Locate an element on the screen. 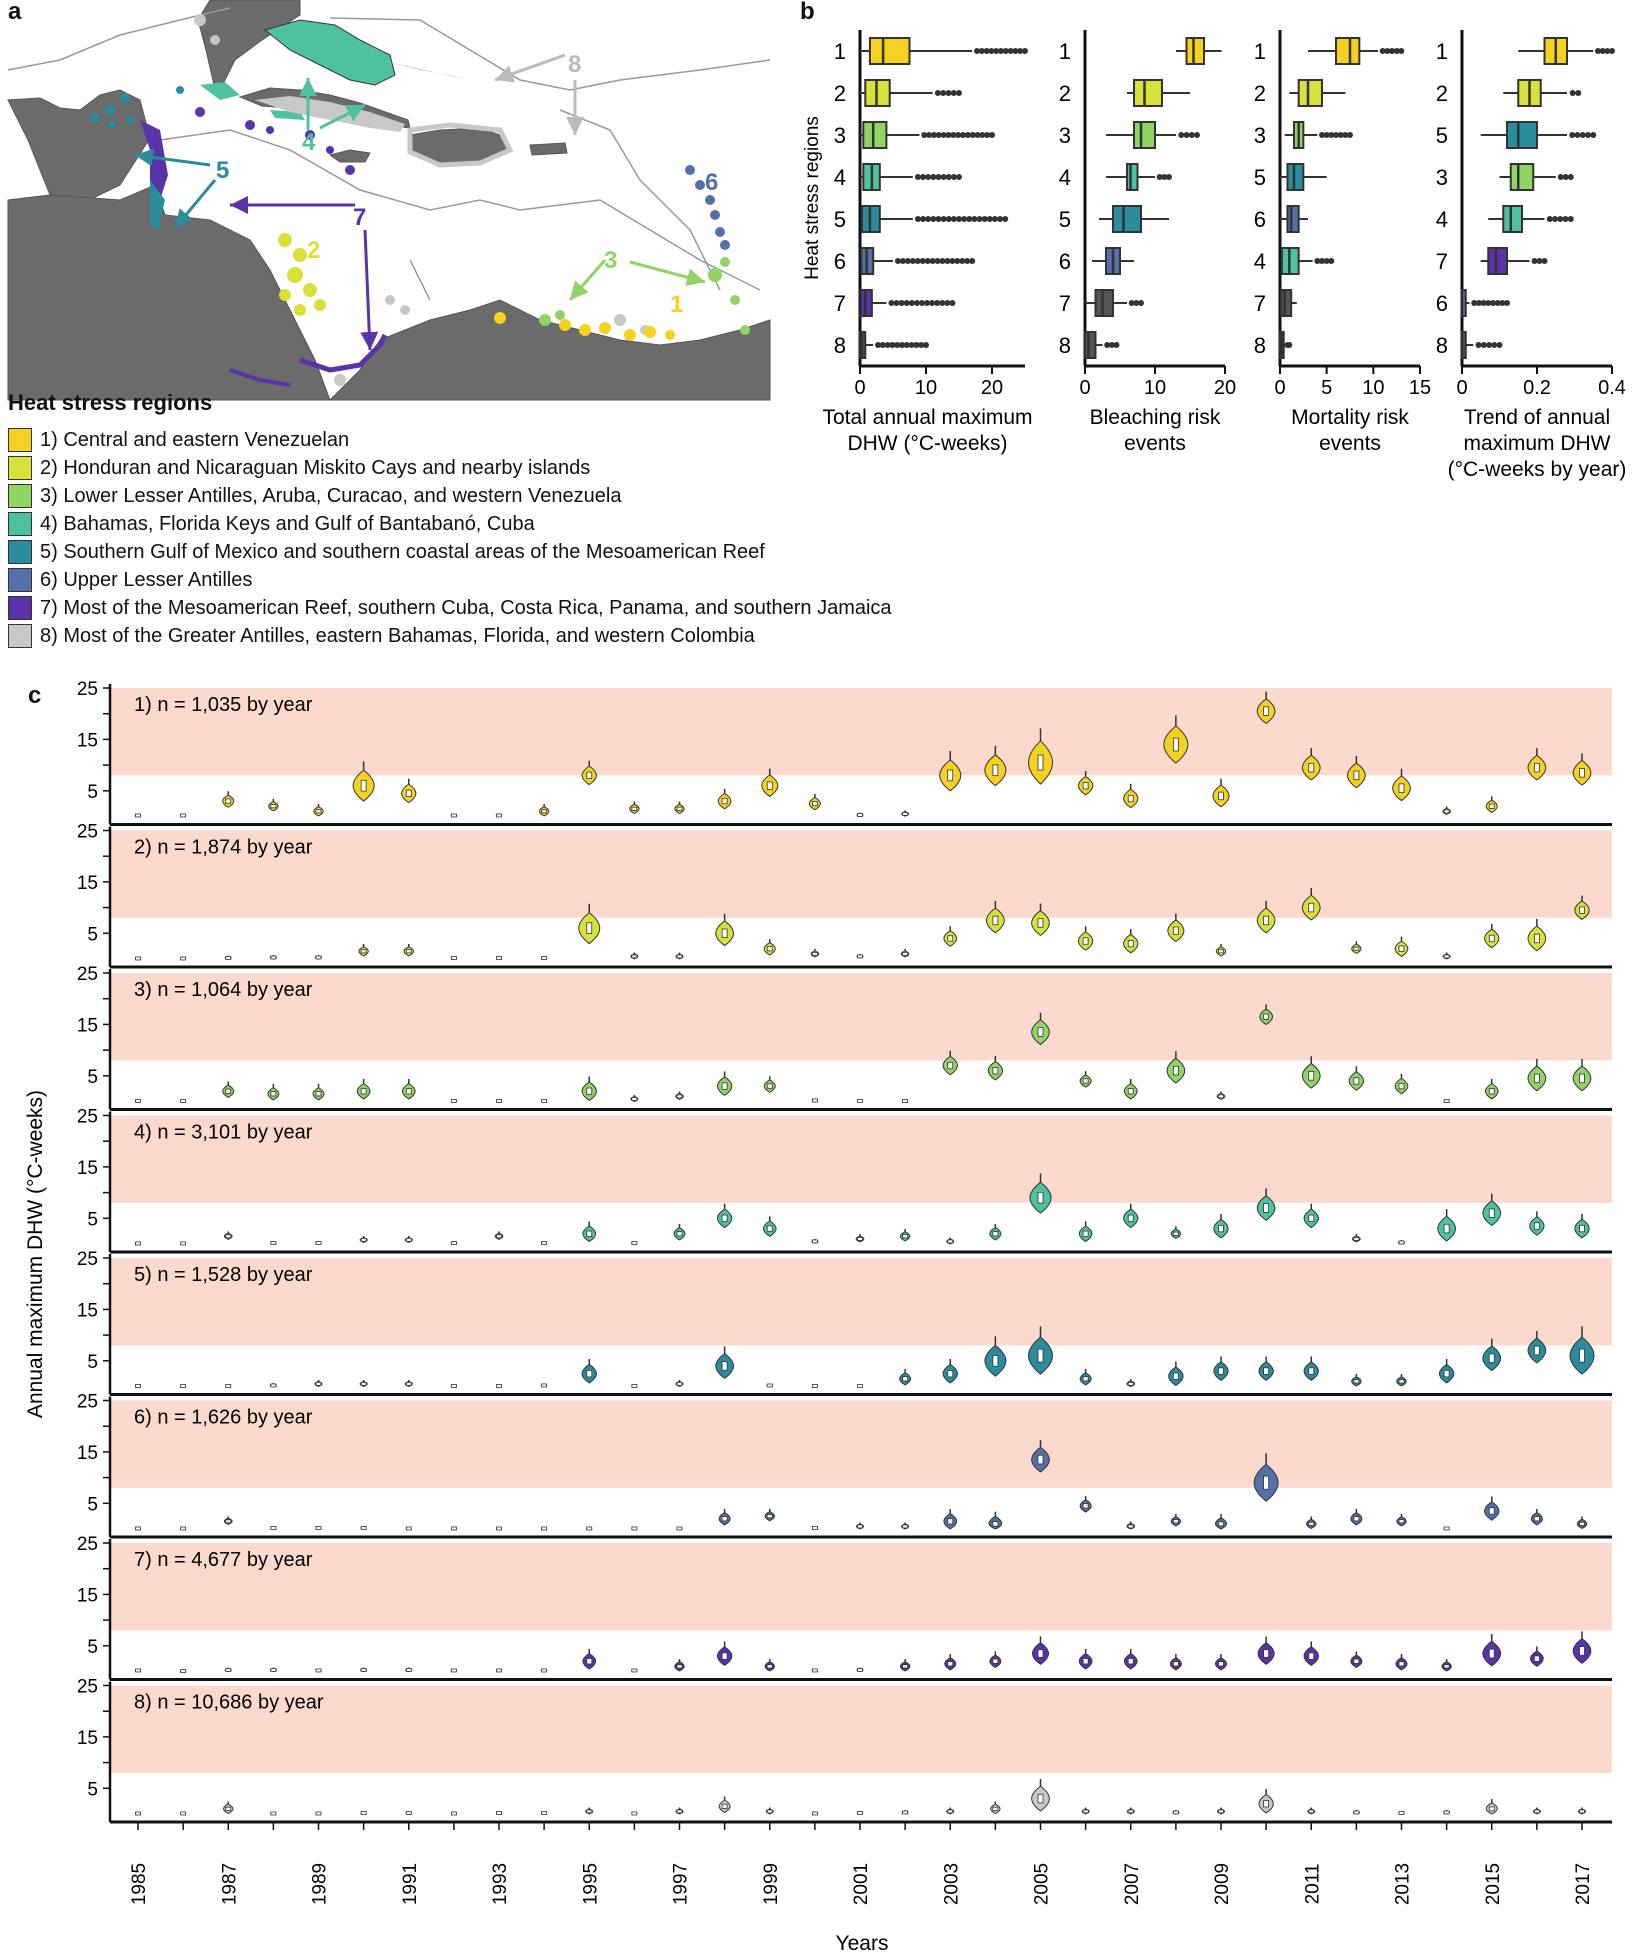  violin-panel: 5 15 25 3) n = 1,064 by year is located at coordinates (844, 1037).